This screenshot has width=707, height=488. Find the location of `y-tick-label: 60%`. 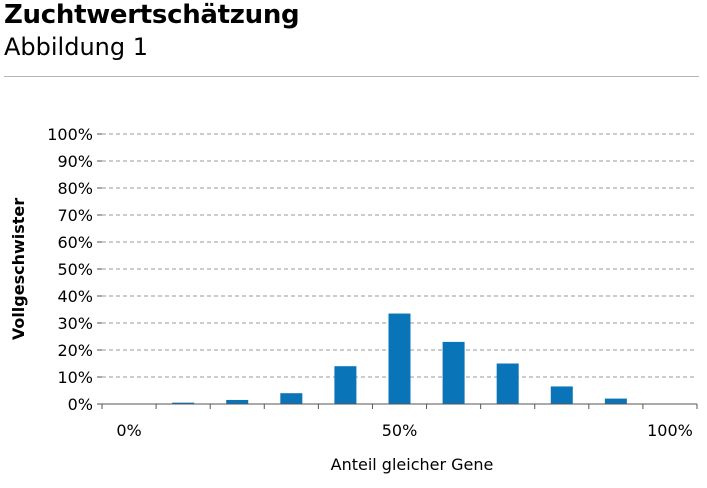

y-tick-label: 60% is located at coordinates (75, 242).